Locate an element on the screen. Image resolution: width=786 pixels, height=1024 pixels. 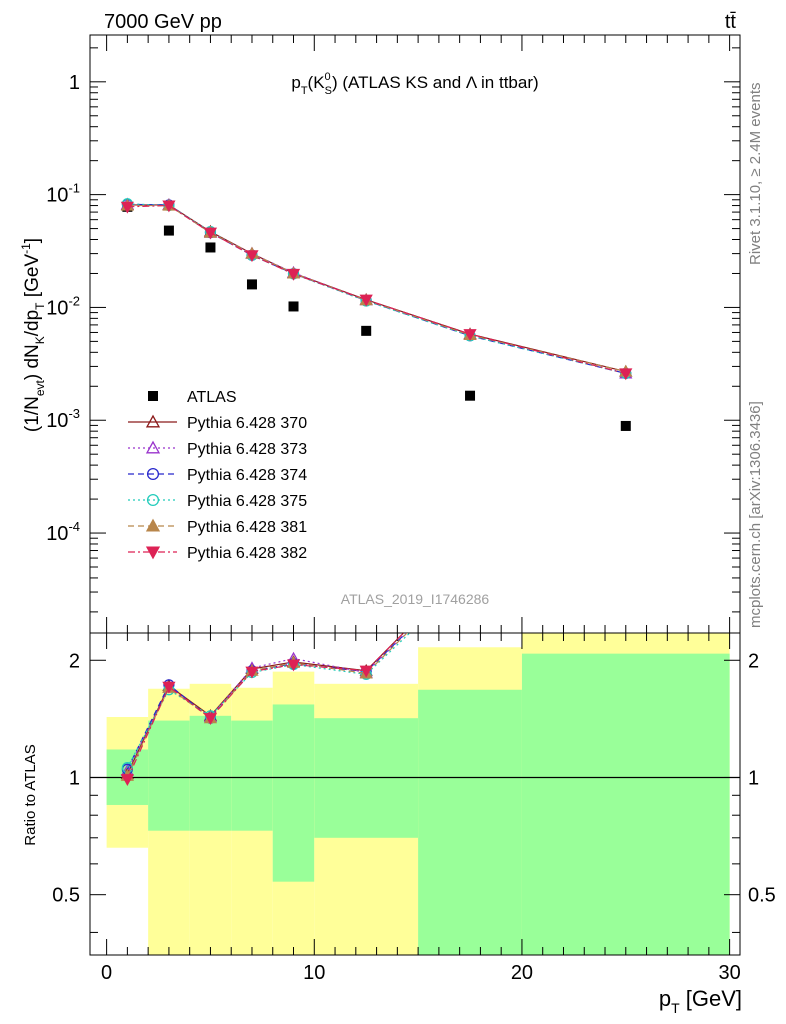
main-title: pT(K0 S) (ATLAS KS and Λ in ttbar) is located at coordinates (414, 84).